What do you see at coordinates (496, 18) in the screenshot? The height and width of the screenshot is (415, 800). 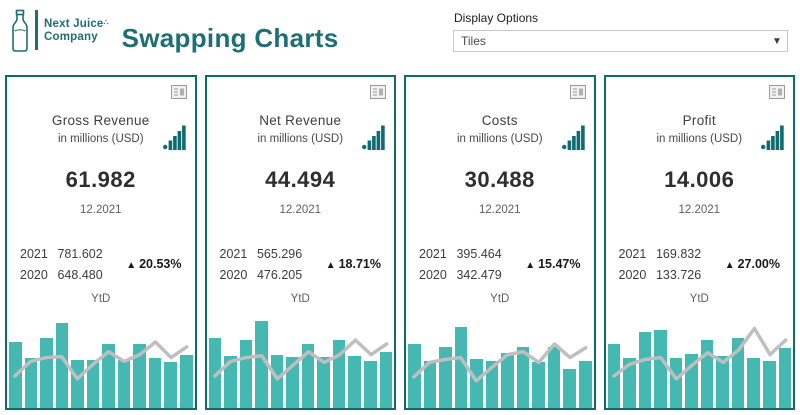 I see `display-options-label: Display Options` at bounding box center [496, 18].